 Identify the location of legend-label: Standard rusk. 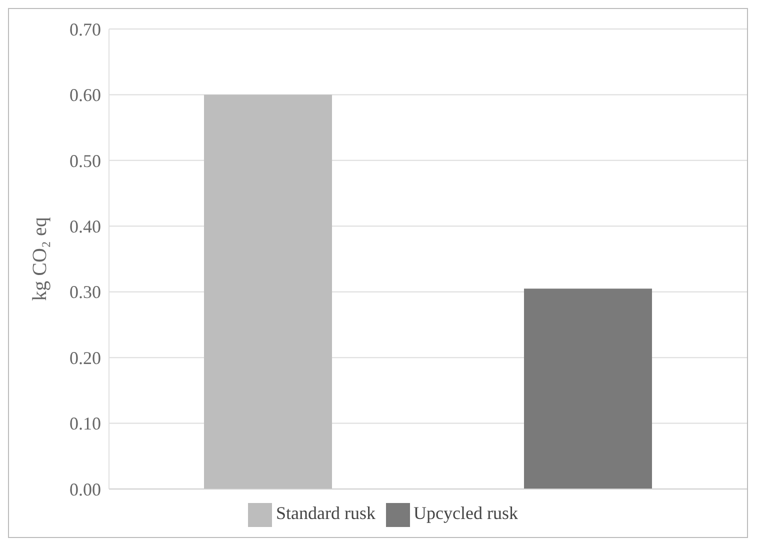
(326, 513).